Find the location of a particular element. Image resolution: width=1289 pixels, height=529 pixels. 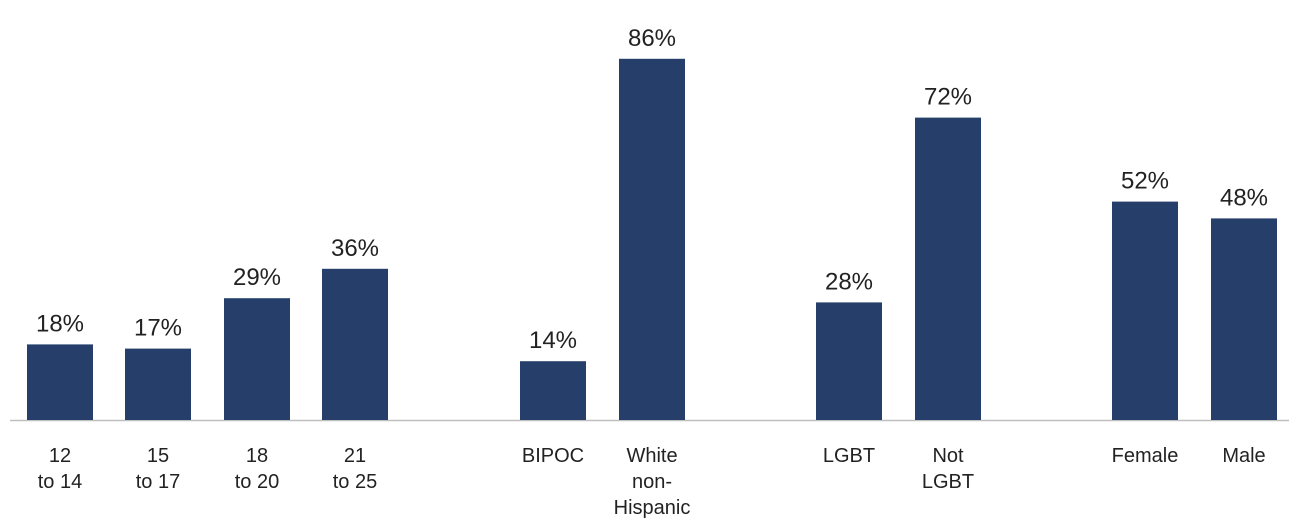

x-tick-label-18-to-20: to 20 is located at coordinates (257, 482).